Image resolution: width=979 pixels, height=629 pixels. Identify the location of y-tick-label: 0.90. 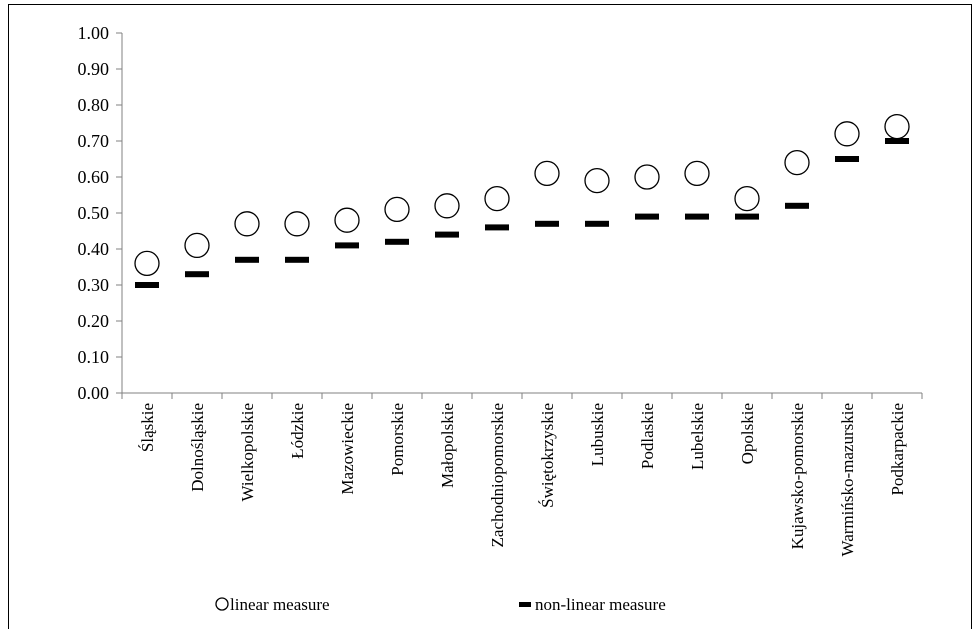
(94, 69).